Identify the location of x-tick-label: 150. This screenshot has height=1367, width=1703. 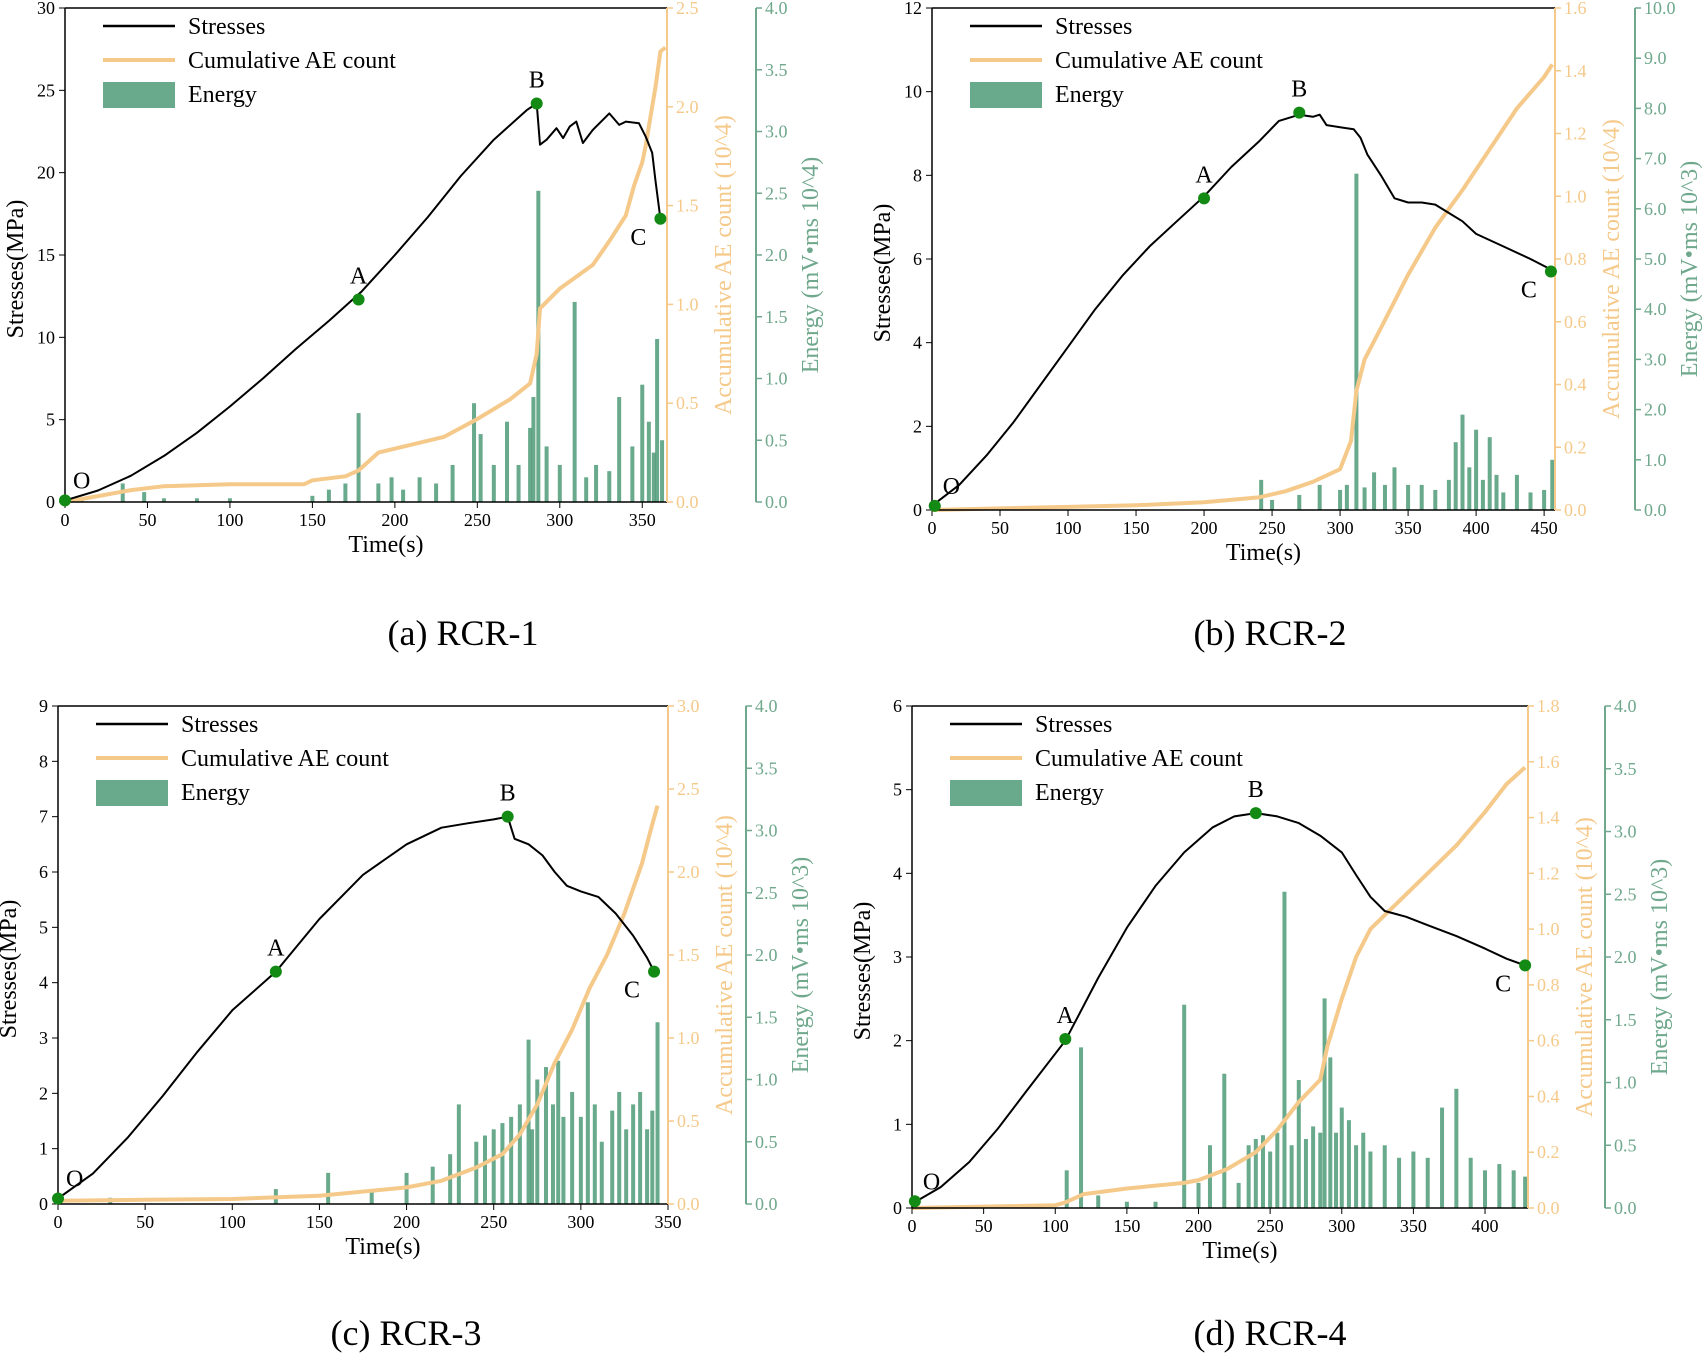
(319, 1222).